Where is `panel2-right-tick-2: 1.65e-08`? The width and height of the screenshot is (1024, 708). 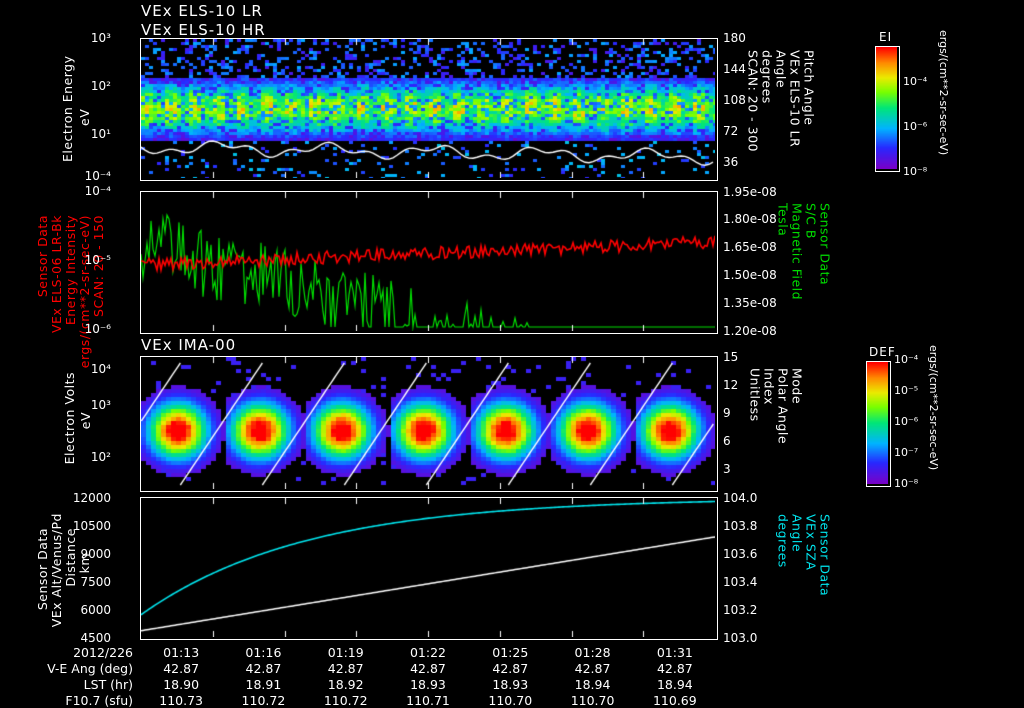 panel2-right-tick-2: 1.65e-08 is located at coordinates (750, 247).